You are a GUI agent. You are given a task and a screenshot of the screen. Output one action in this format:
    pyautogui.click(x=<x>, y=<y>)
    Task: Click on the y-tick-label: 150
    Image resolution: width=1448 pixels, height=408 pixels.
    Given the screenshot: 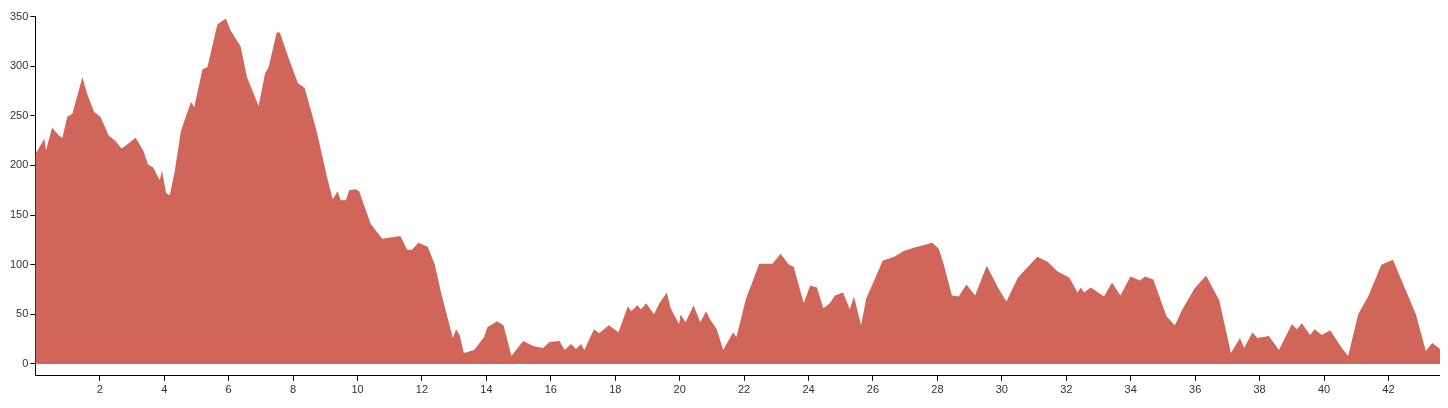 What is the action you would take?
    pyautogui.click(x=19, y=214)
    